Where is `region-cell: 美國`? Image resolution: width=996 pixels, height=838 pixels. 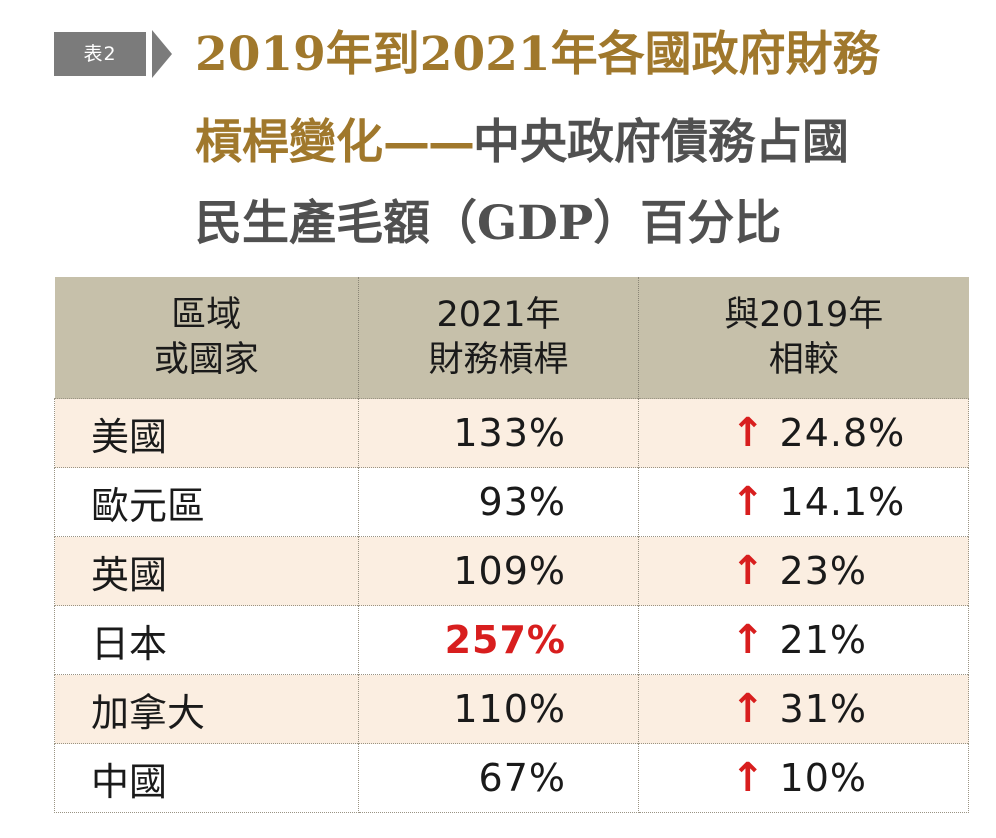
region-cell: 美國 is located at coordinates (206, 433).